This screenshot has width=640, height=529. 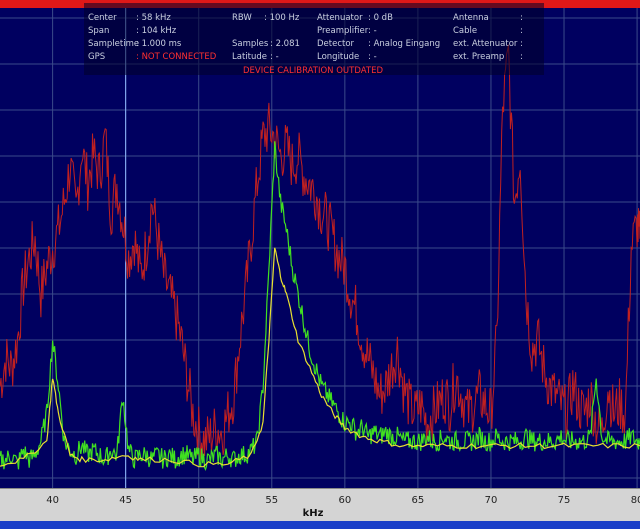 What do you see at coordinates (345, 500) in the screenshot?
I see `x-tick-label-60: 60` at bounding box center [345, 500].